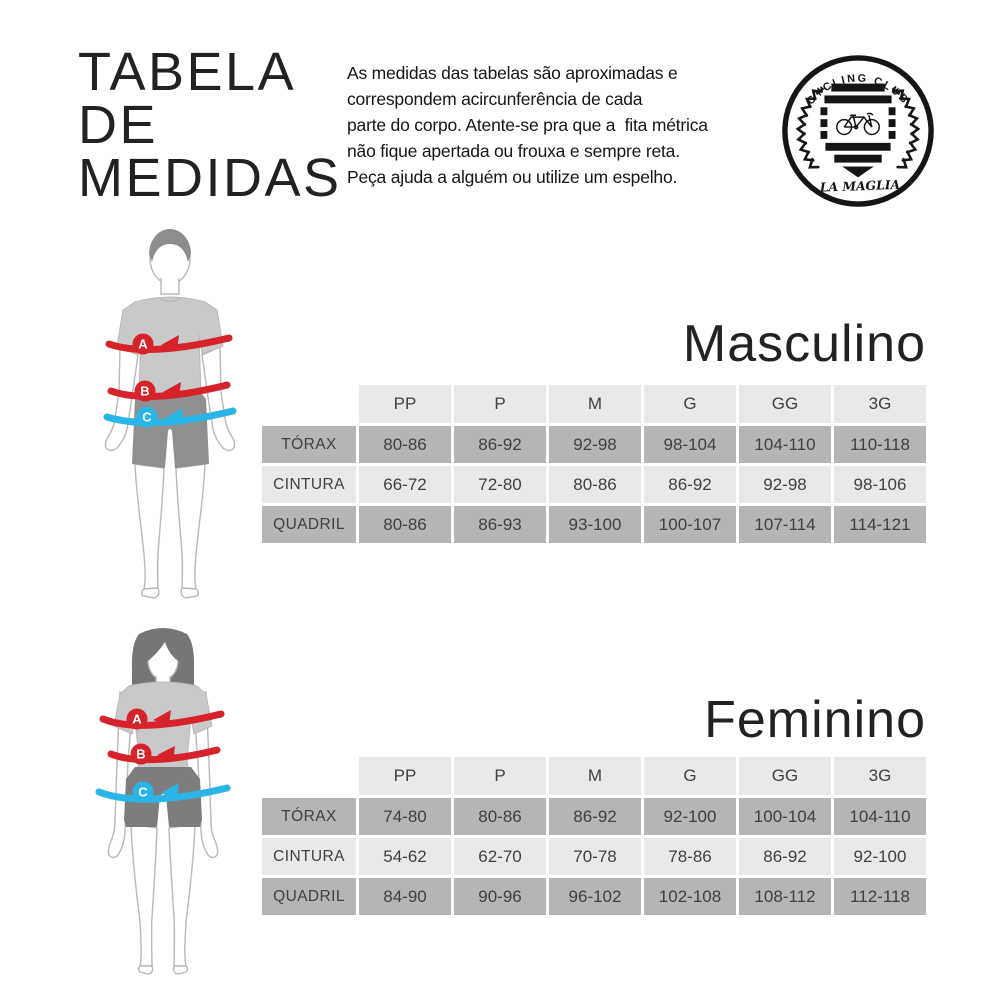 This screenshot has height=1000, width=1000. What do you see at coordinates (858, 124) in the screenshot?
I see `bicycle-icon` at bounding box center [858, 124].